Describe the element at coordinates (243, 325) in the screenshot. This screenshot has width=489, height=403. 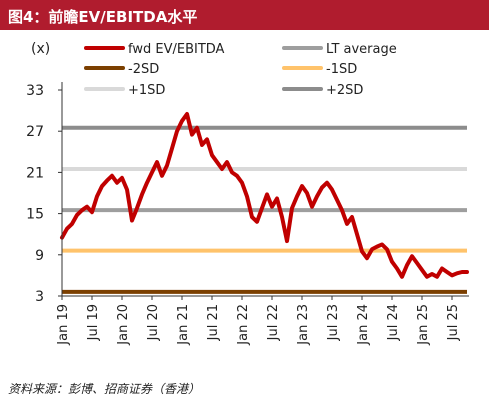
I see `x-tick-label: Jan 22` at that location.